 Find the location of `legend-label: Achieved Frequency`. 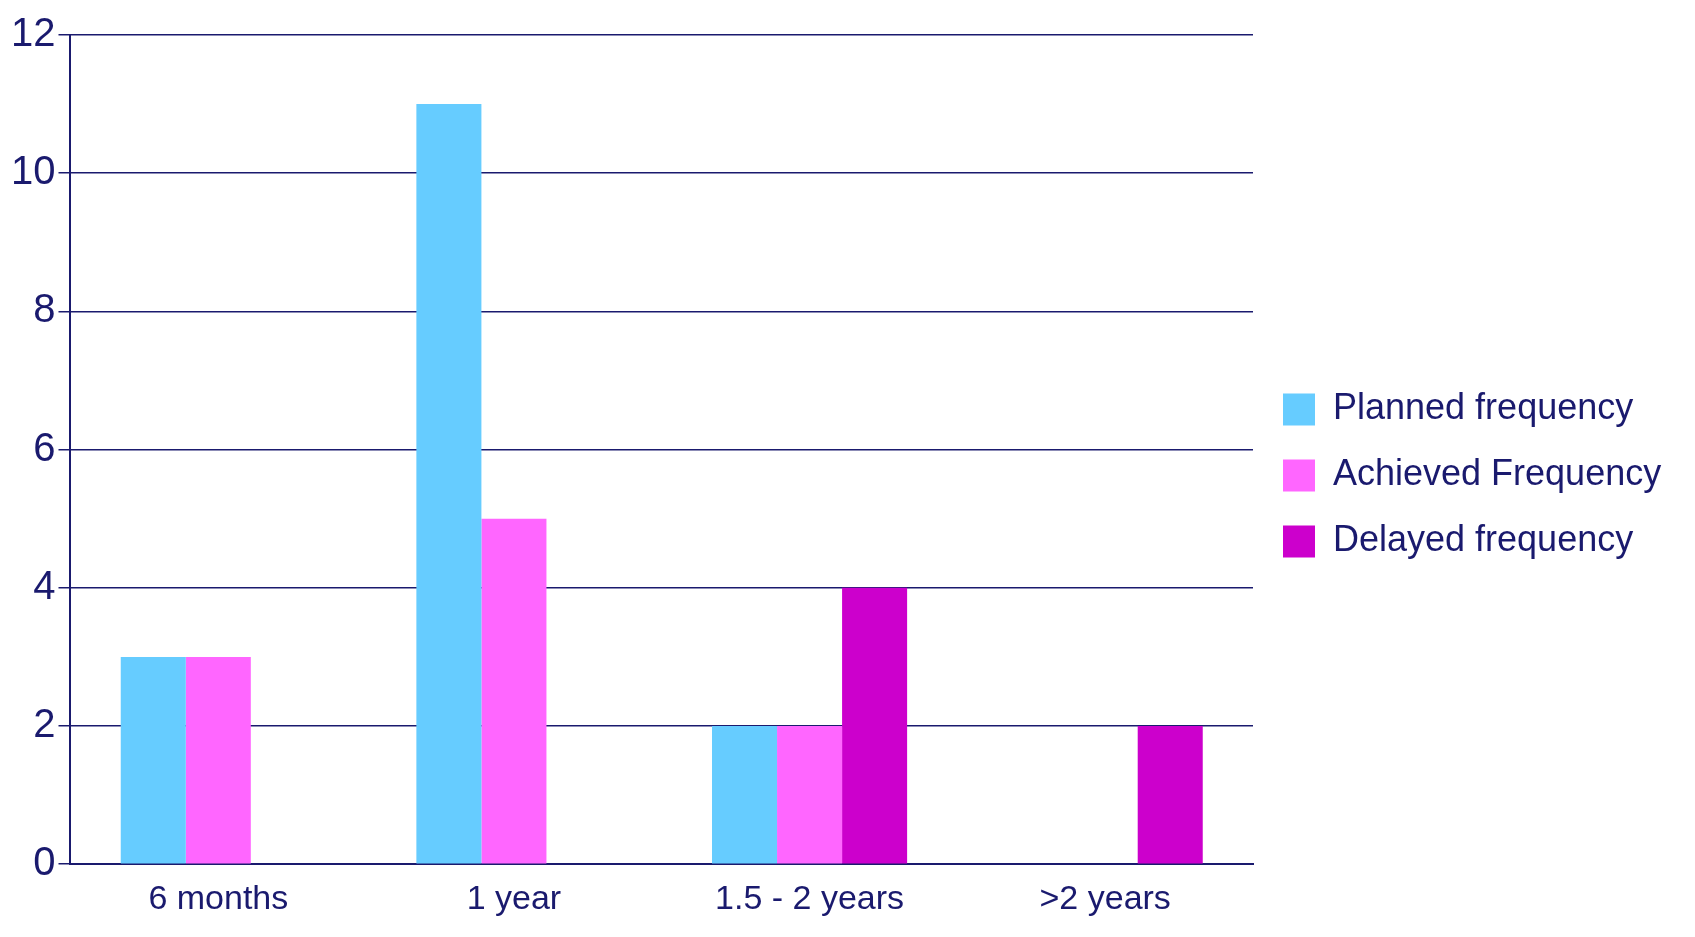

legend-label: Achieved Frequency is located at coordinates (1497, 473).